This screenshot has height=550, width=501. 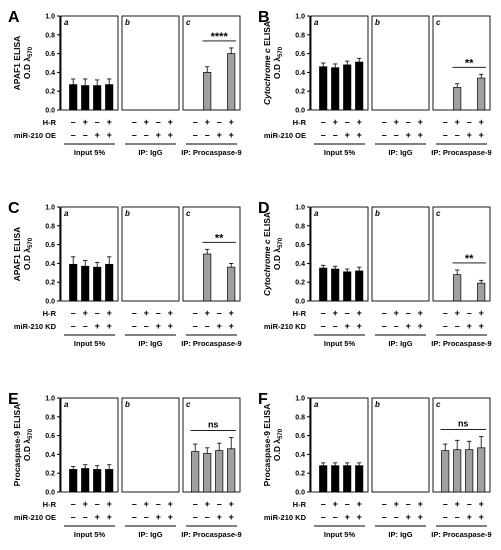 I want to click on y-tick-label: 0.2, so click(x=50, y=283).